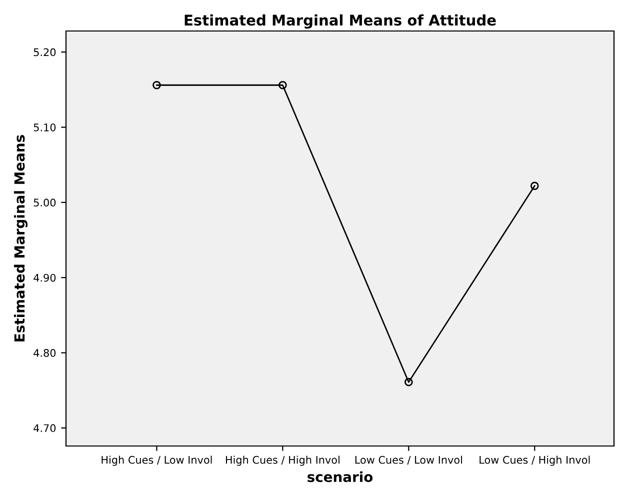  I want to click on y-tick-label: 5.00, so click(45, 202).